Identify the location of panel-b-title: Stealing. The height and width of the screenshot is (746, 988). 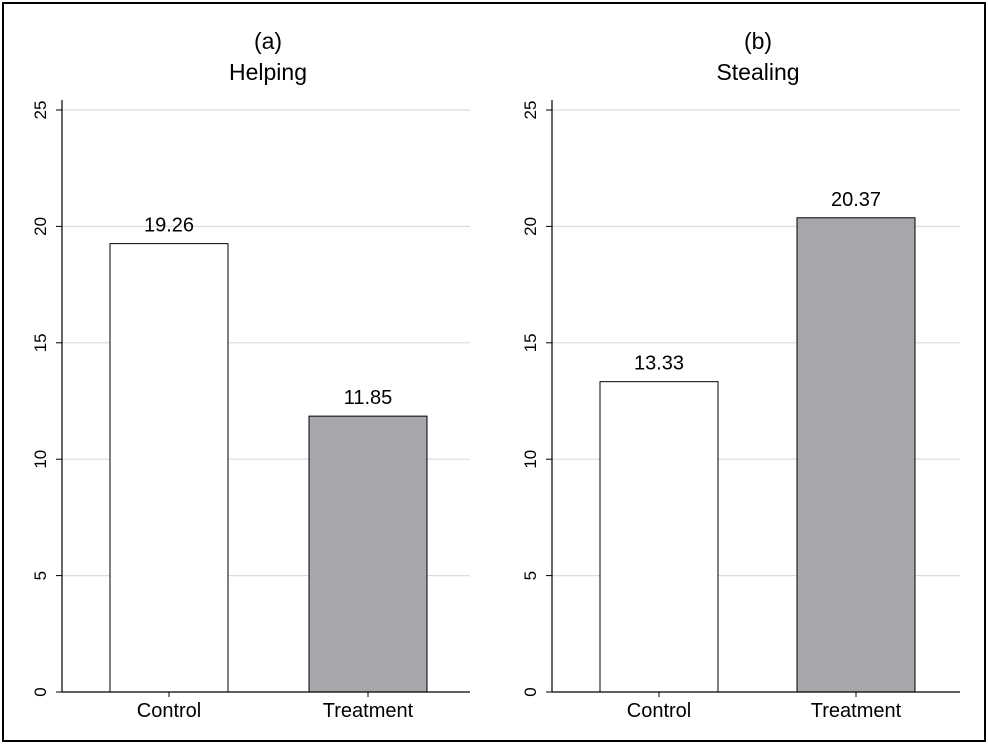
(757, 72).